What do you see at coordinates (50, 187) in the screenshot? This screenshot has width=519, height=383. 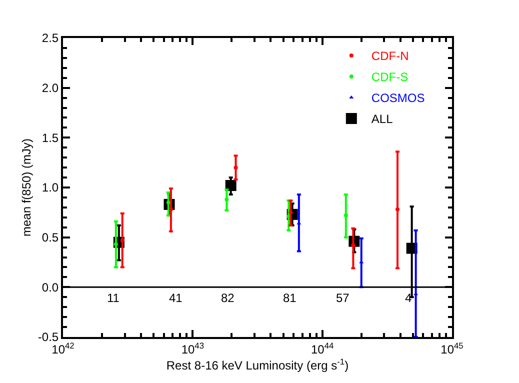 I see `y-tick-label: 1.0` at bounding box center [50, 187].